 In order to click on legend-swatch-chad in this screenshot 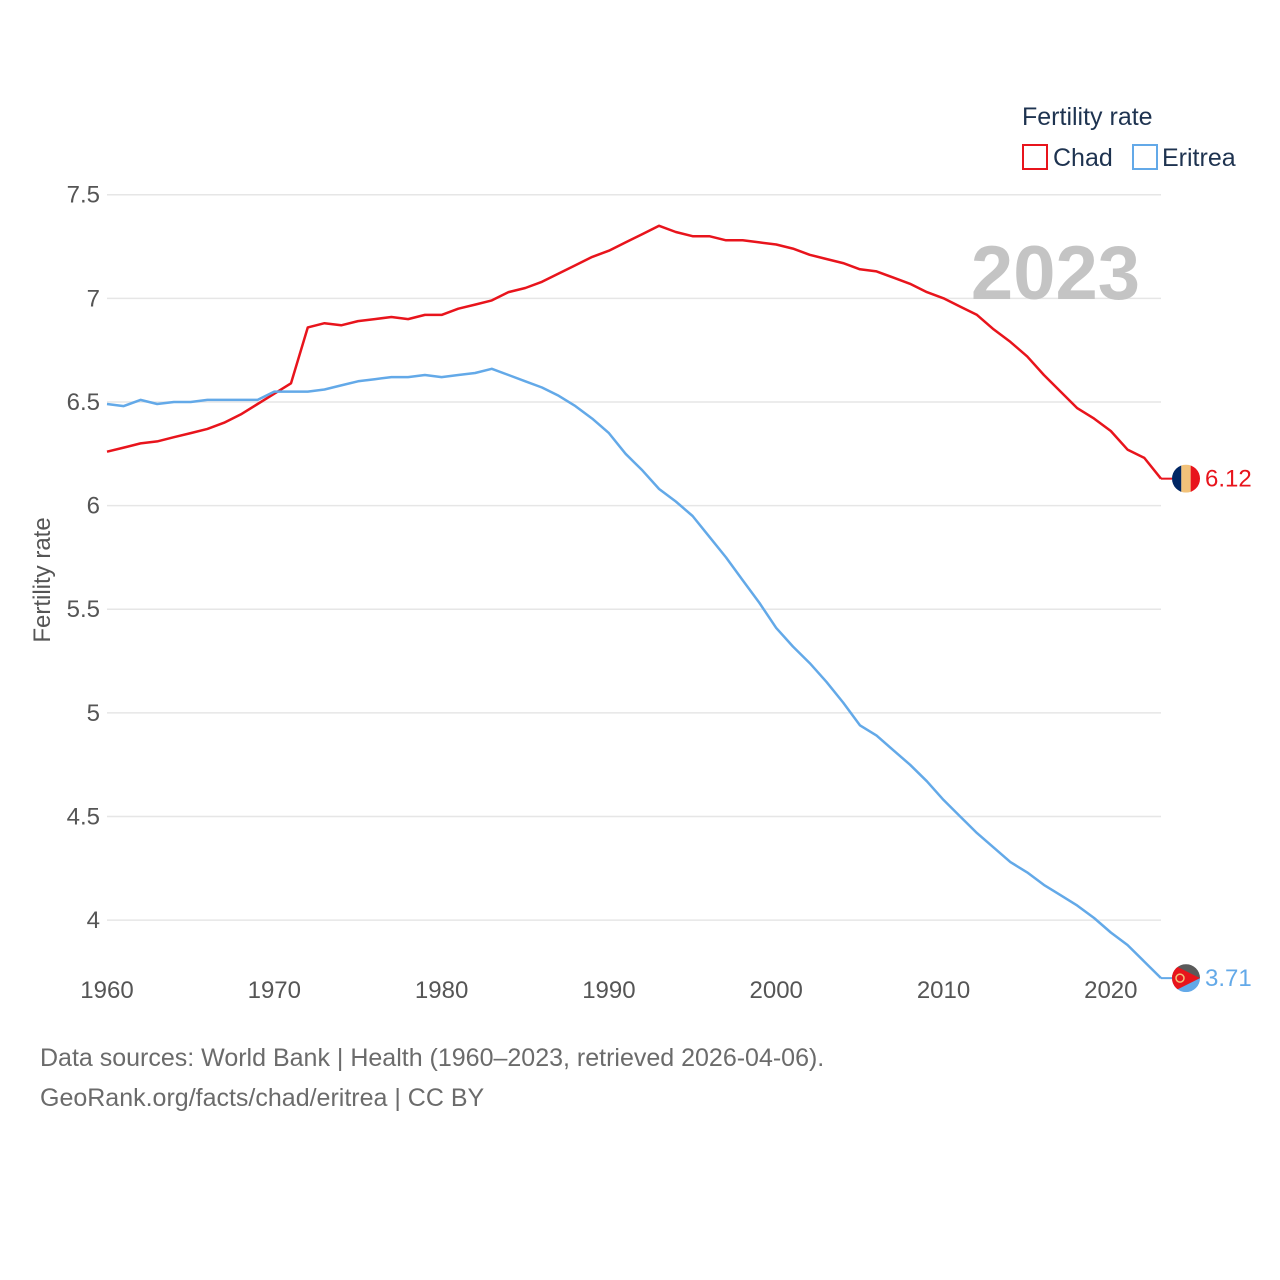, I will do `click(1035, 157)`.